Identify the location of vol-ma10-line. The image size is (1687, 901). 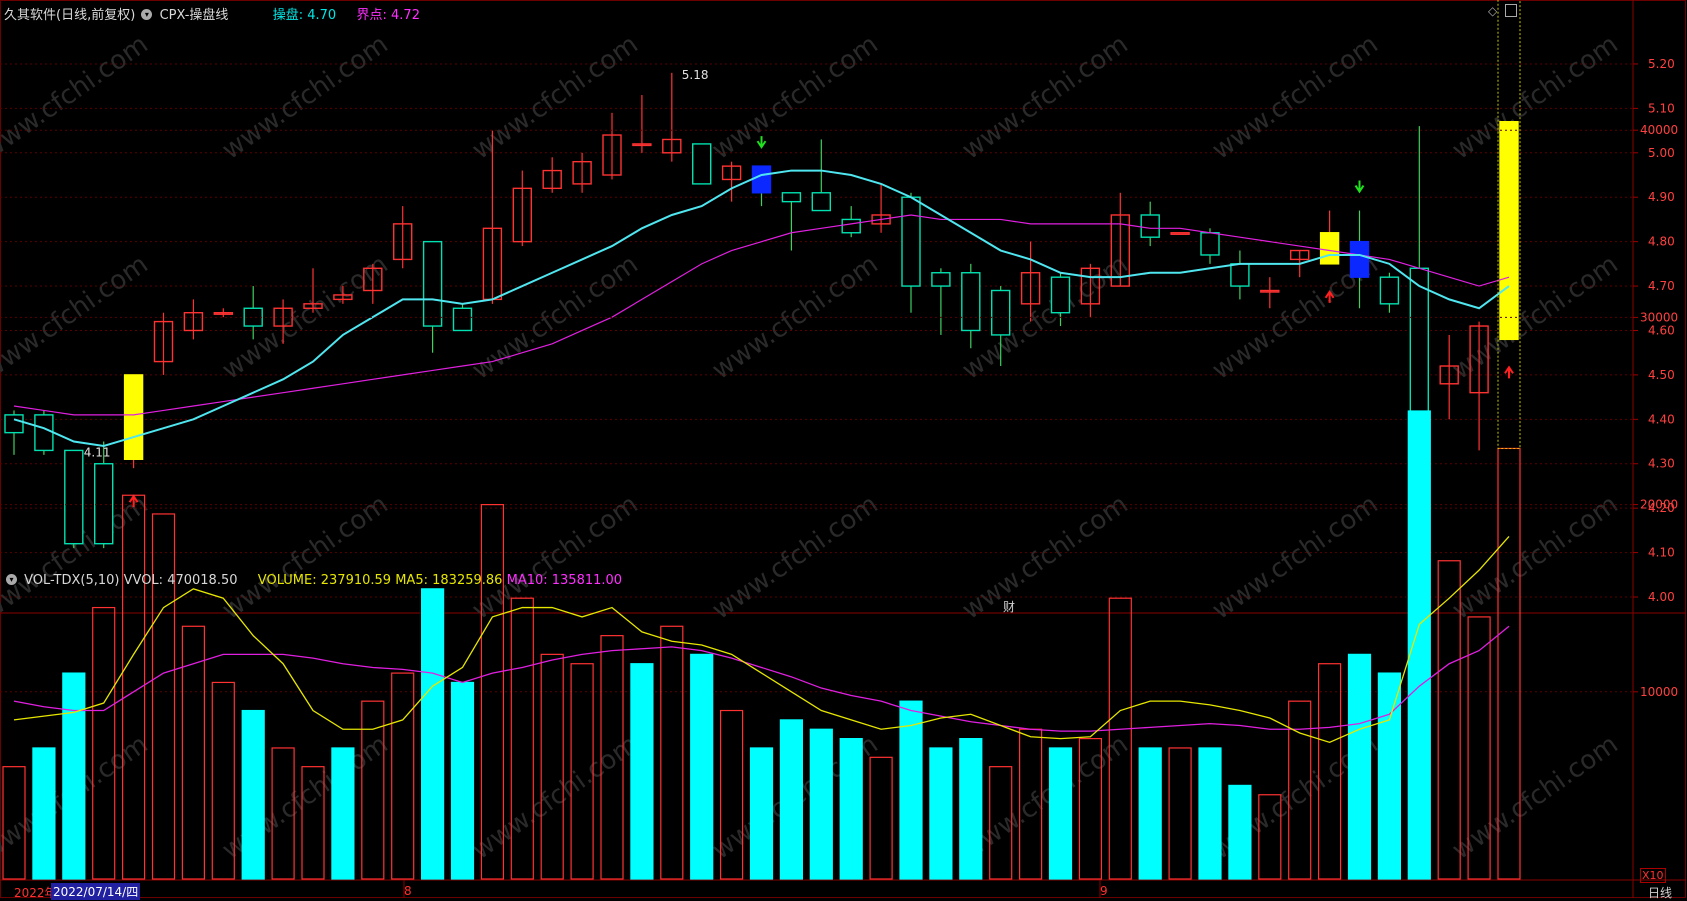
(761, 678).